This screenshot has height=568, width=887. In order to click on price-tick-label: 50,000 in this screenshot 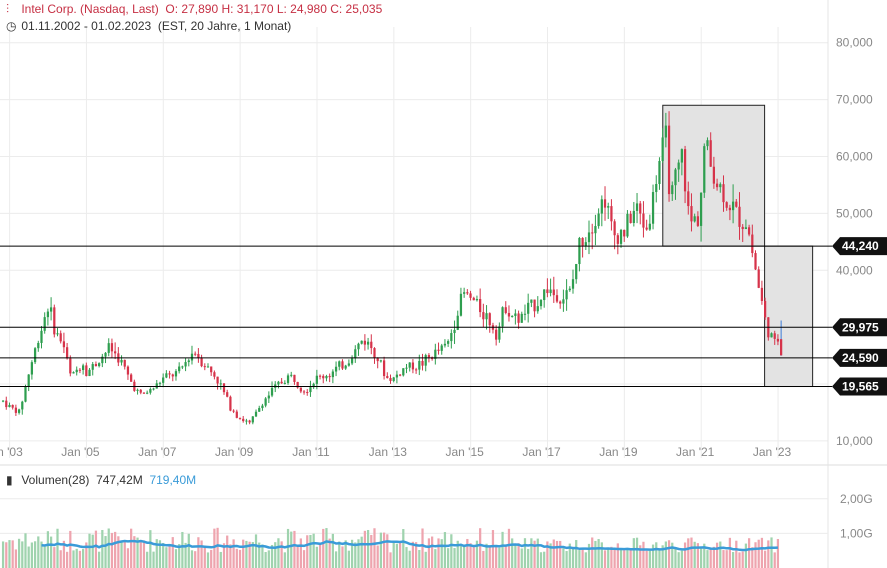, I will do `click(854, 213)`.